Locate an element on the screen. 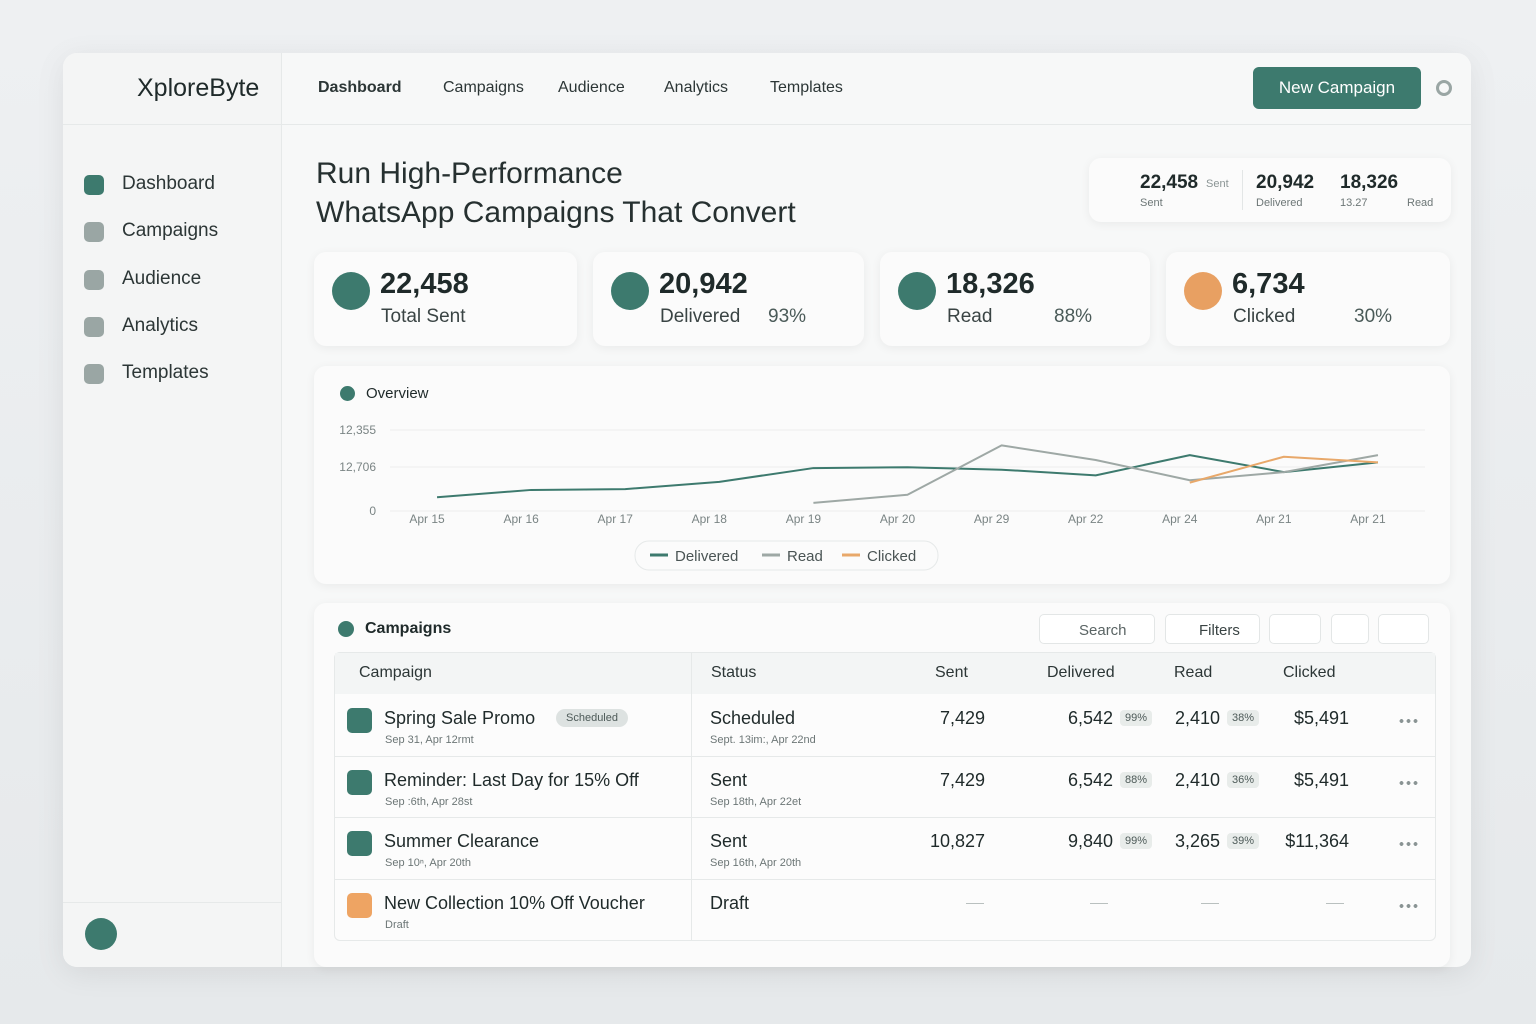 The height and width of the screenshot is (1024, 1536). legend-label: Read is located at coordinates (805, 556).